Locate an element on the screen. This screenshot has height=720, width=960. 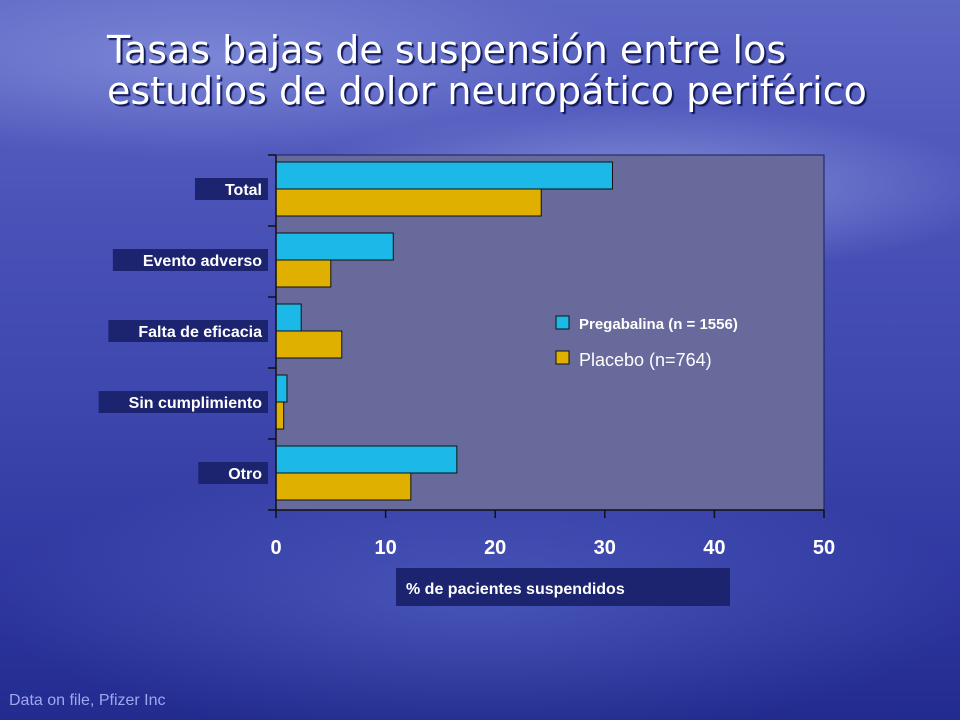
x-tick-label-3: 30 is located at coordinates (605, 548).